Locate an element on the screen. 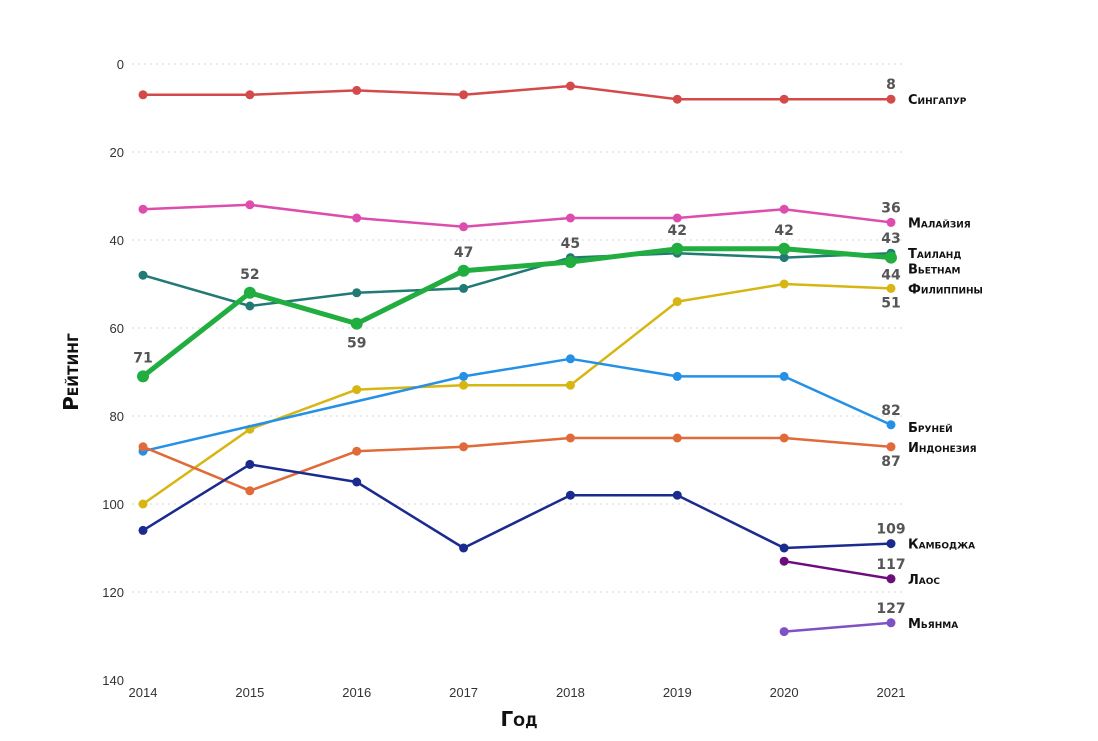  y-tick-label: 80 is located at coordinates (117, 416).